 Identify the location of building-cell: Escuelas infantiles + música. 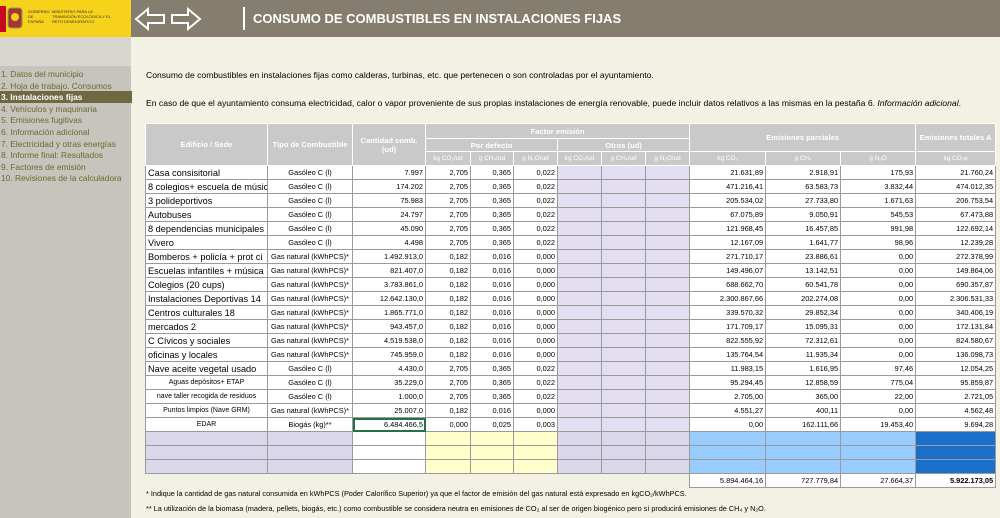
(206, 270).